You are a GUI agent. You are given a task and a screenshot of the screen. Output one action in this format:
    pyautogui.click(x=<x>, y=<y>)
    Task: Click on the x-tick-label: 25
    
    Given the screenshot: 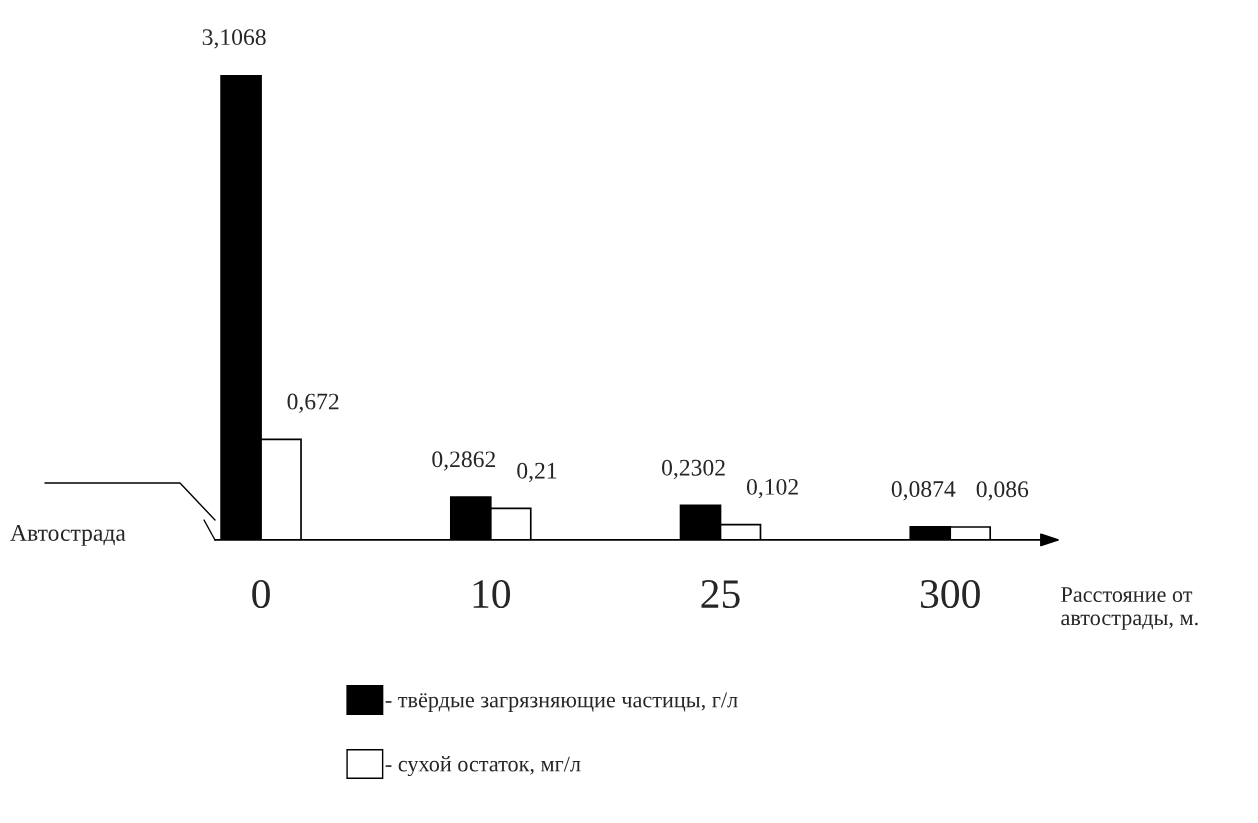 What is the action you would take?
    pyautogui.click(x=720, y=594)
    